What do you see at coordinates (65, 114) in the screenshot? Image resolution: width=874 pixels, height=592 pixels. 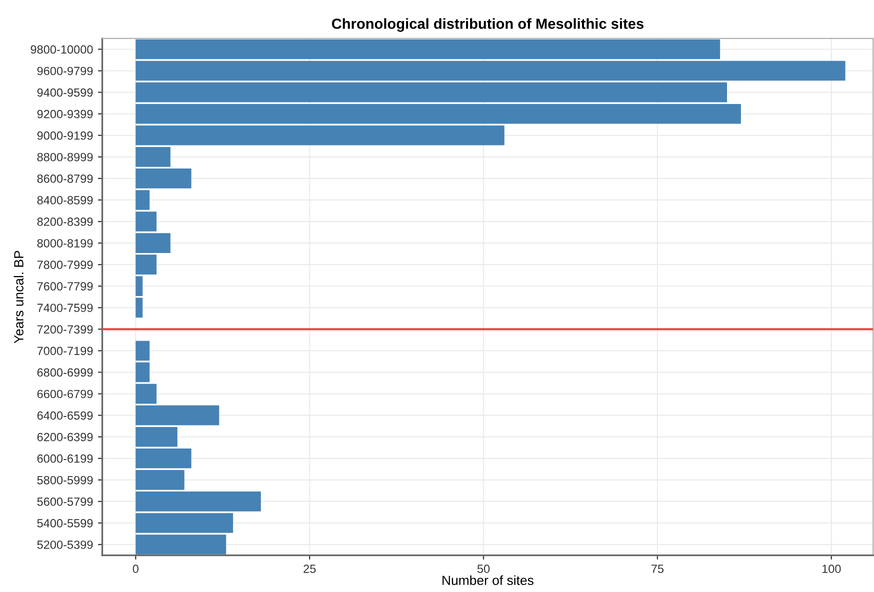 I see `y-tick-label: 9200-9399` at bounding box center [65, 114].